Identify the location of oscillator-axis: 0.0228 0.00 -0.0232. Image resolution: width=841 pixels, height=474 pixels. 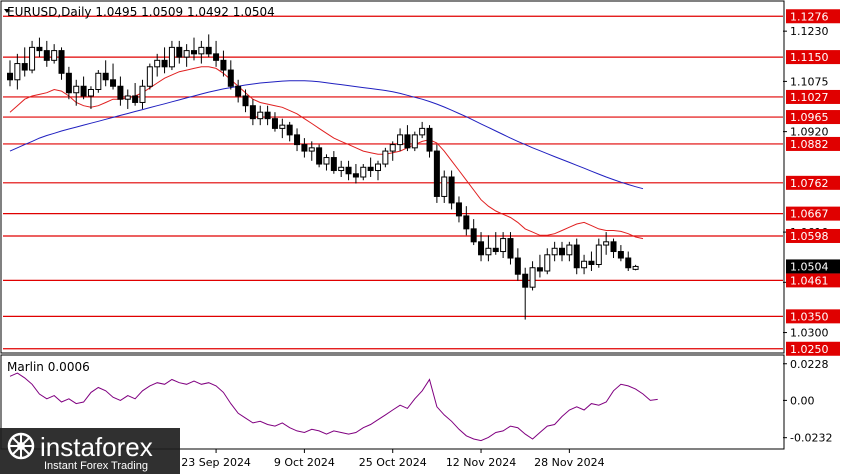
(807, 401).